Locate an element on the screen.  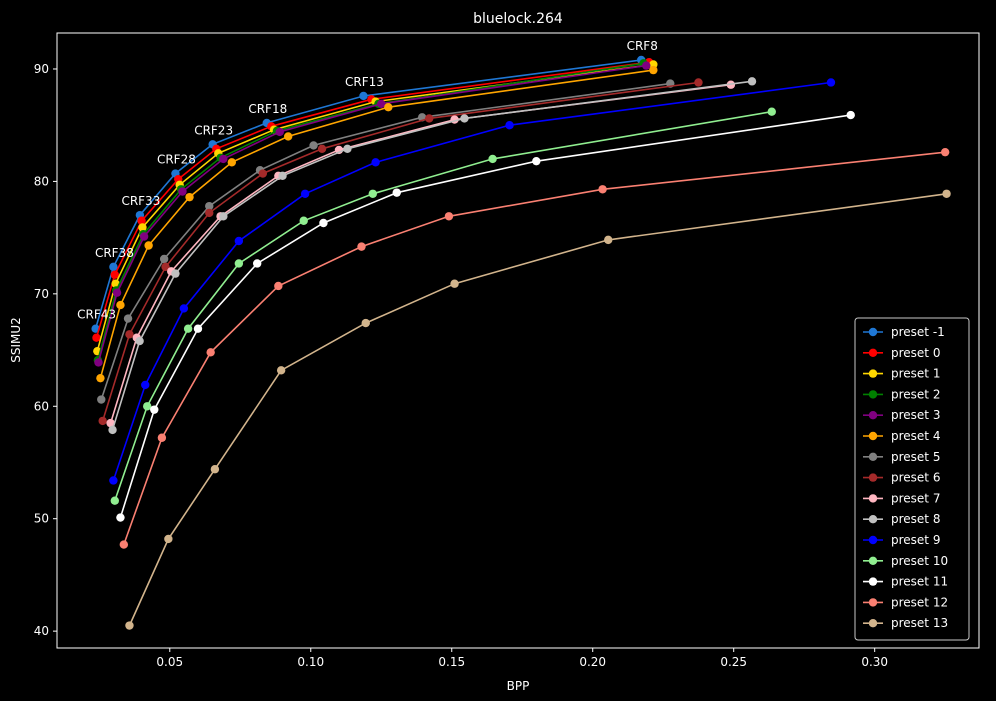
legend-frame is located at coordinates (912, 479).